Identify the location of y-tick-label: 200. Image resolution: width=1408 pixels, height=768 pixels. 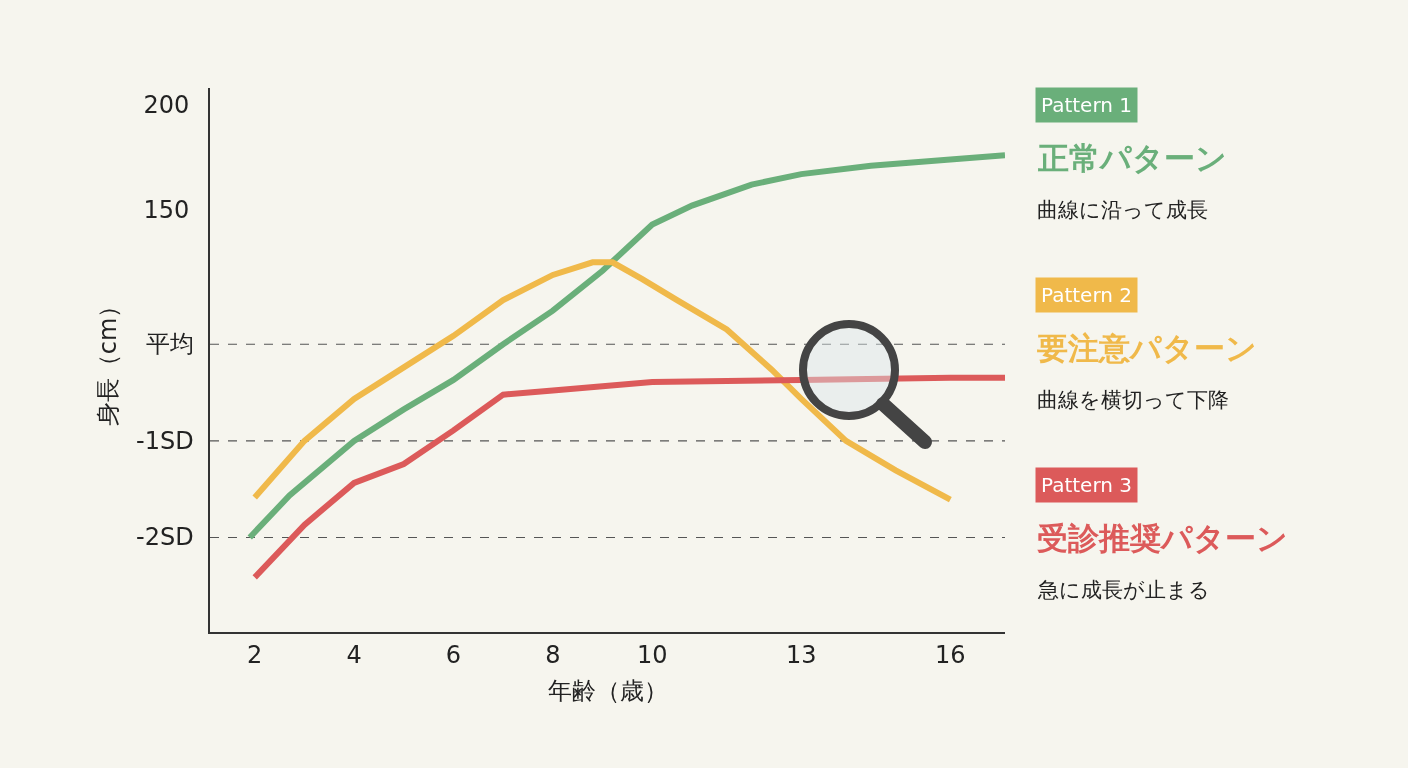
(166, 105).